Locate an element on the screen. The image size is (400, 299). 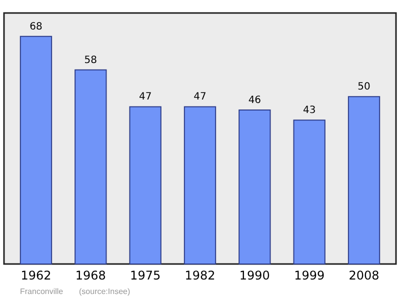
x-tick-label: 1962 is located at coordinates (36, 275).